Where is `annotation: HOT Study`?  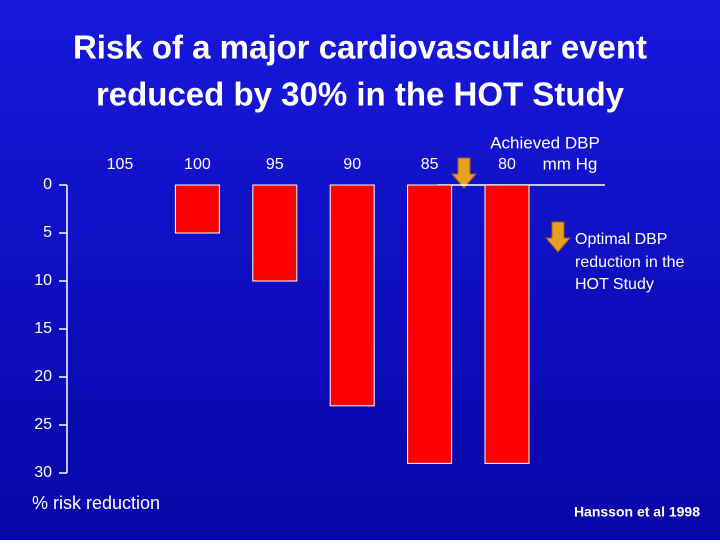
annotation: HOT Study is located at coordinates (614, 284).